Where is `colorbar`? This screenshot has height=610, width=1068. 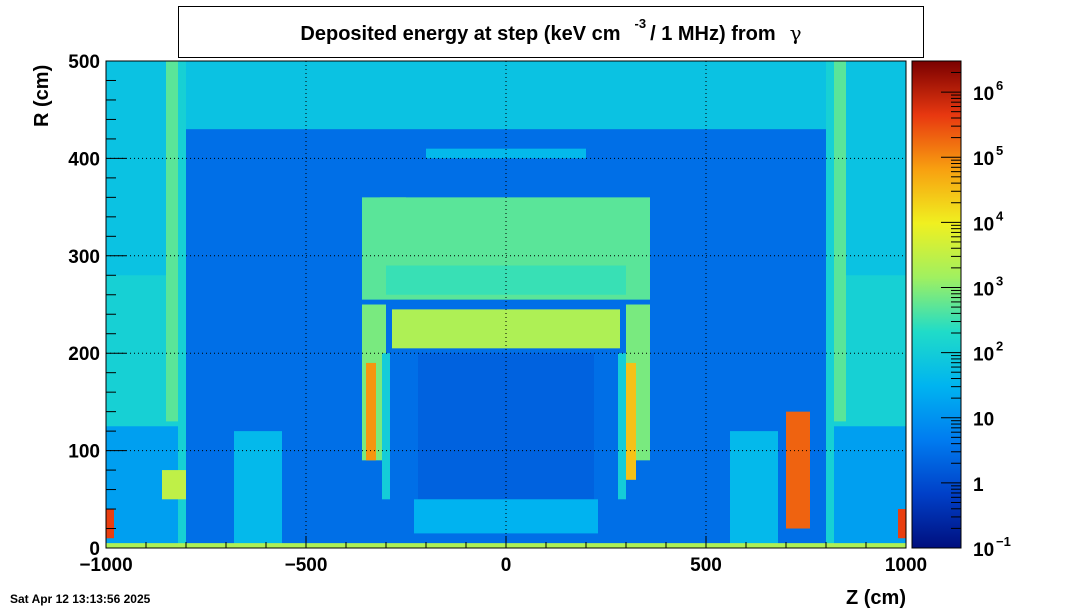
colorbar is located at coordinates (936, 304).